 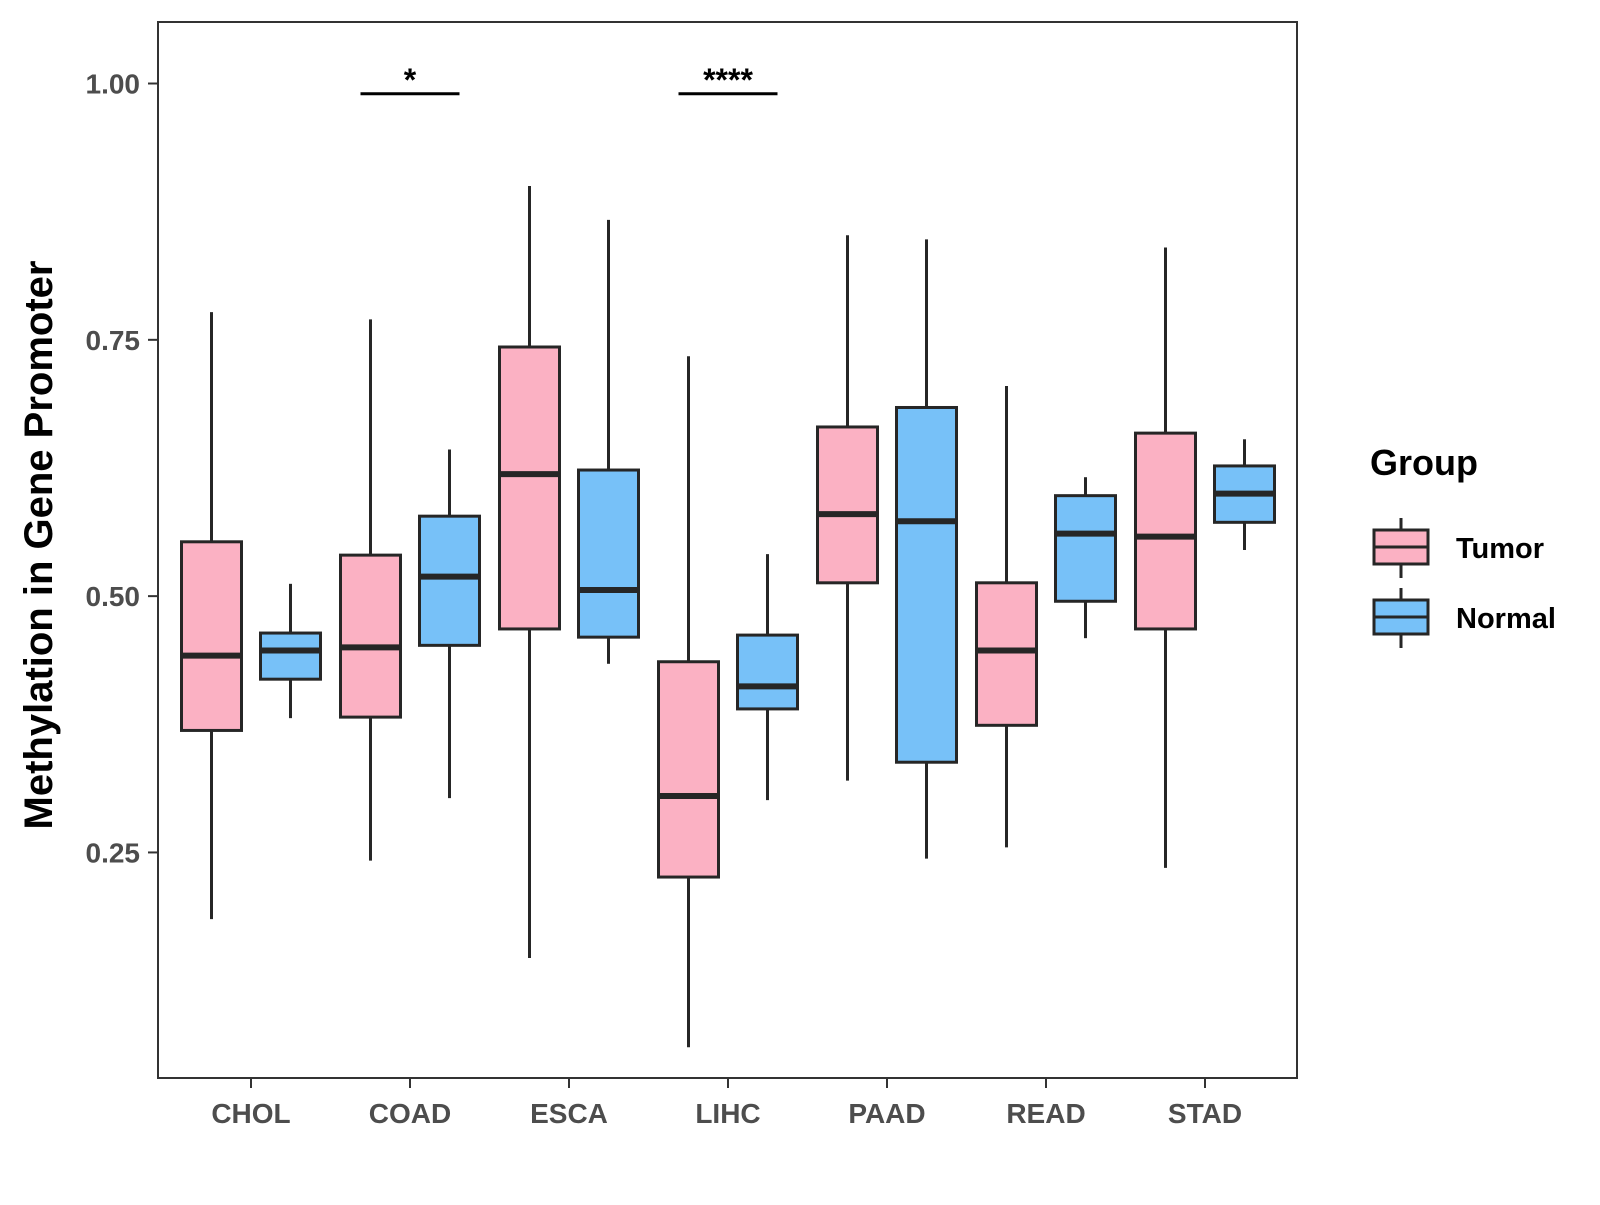 What do you see at coordinates (250, 1113) in the screenshot?
I see `x-tick-label-chol: CHOL` at bounding box center [250, 1113].